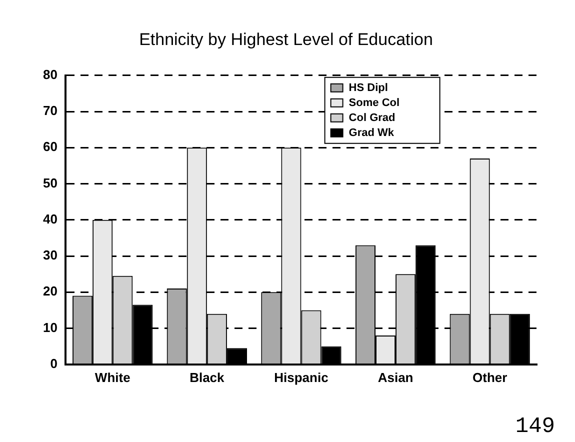 This screenshot has height=442, width=575. Describe the element at coordinates (535, 426) in the screenshot. I see `text: 149` at that location.